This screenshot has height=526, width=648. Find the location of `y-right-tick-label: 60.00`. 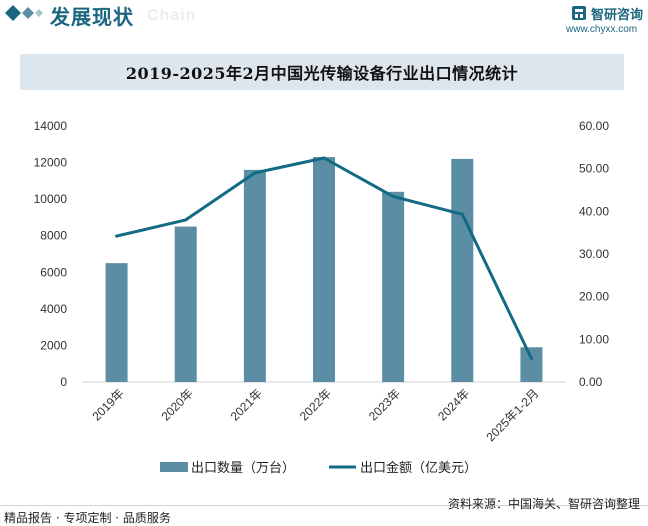

y-right-tick-label: 60.00 is located at coordinates (594, 126).